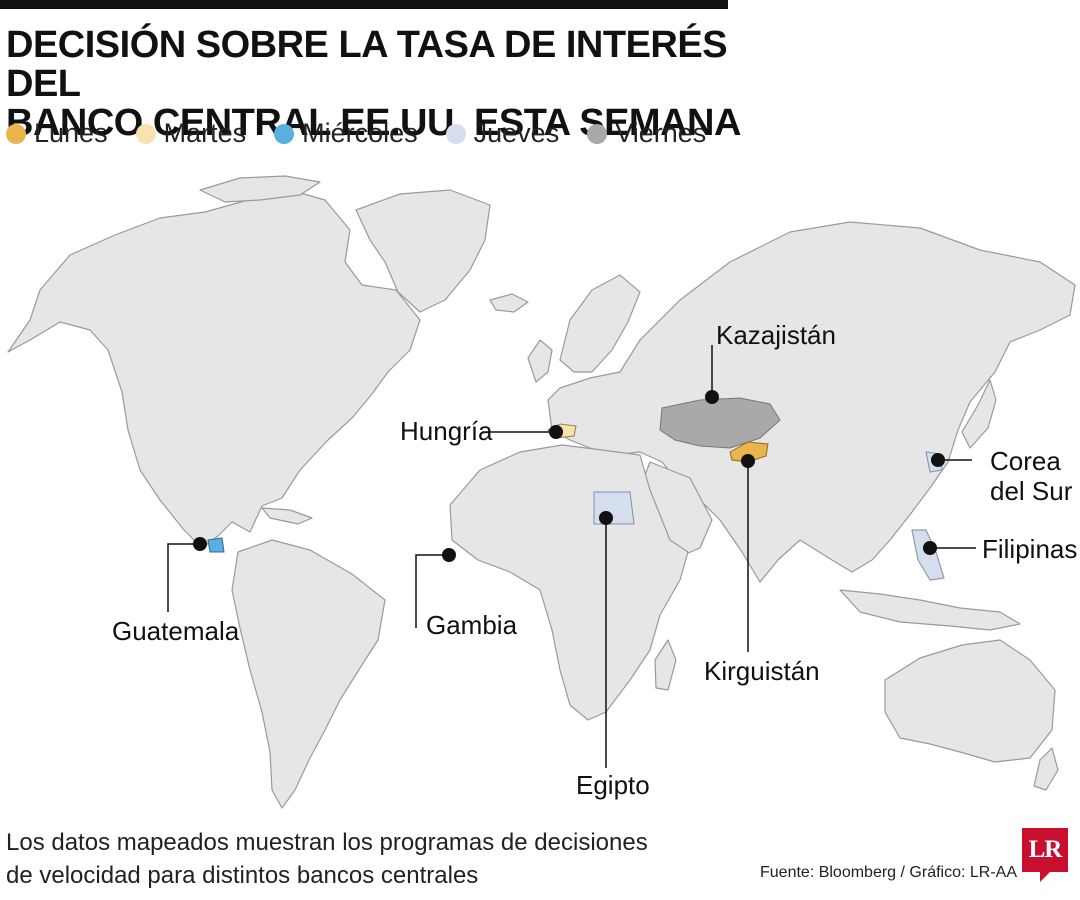 Image resolution: width=1080 pixels, height=900 pixels. Describe the element at coordinates (1025, 461) in the screenshot. I see `label-corea-line-1: Corea` at that location.